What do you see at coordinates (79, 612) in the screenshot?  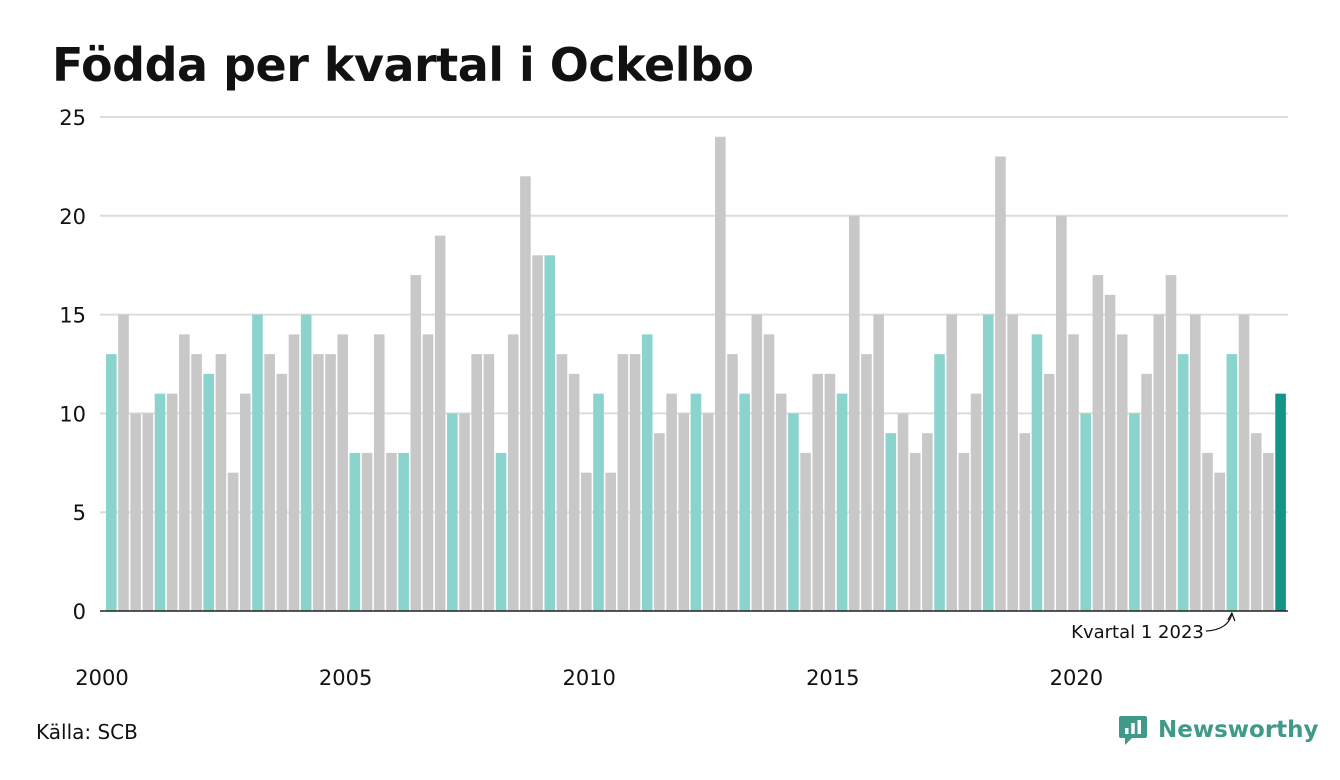 I see `y-tick-label: 0` at bounding box center [79, 612].